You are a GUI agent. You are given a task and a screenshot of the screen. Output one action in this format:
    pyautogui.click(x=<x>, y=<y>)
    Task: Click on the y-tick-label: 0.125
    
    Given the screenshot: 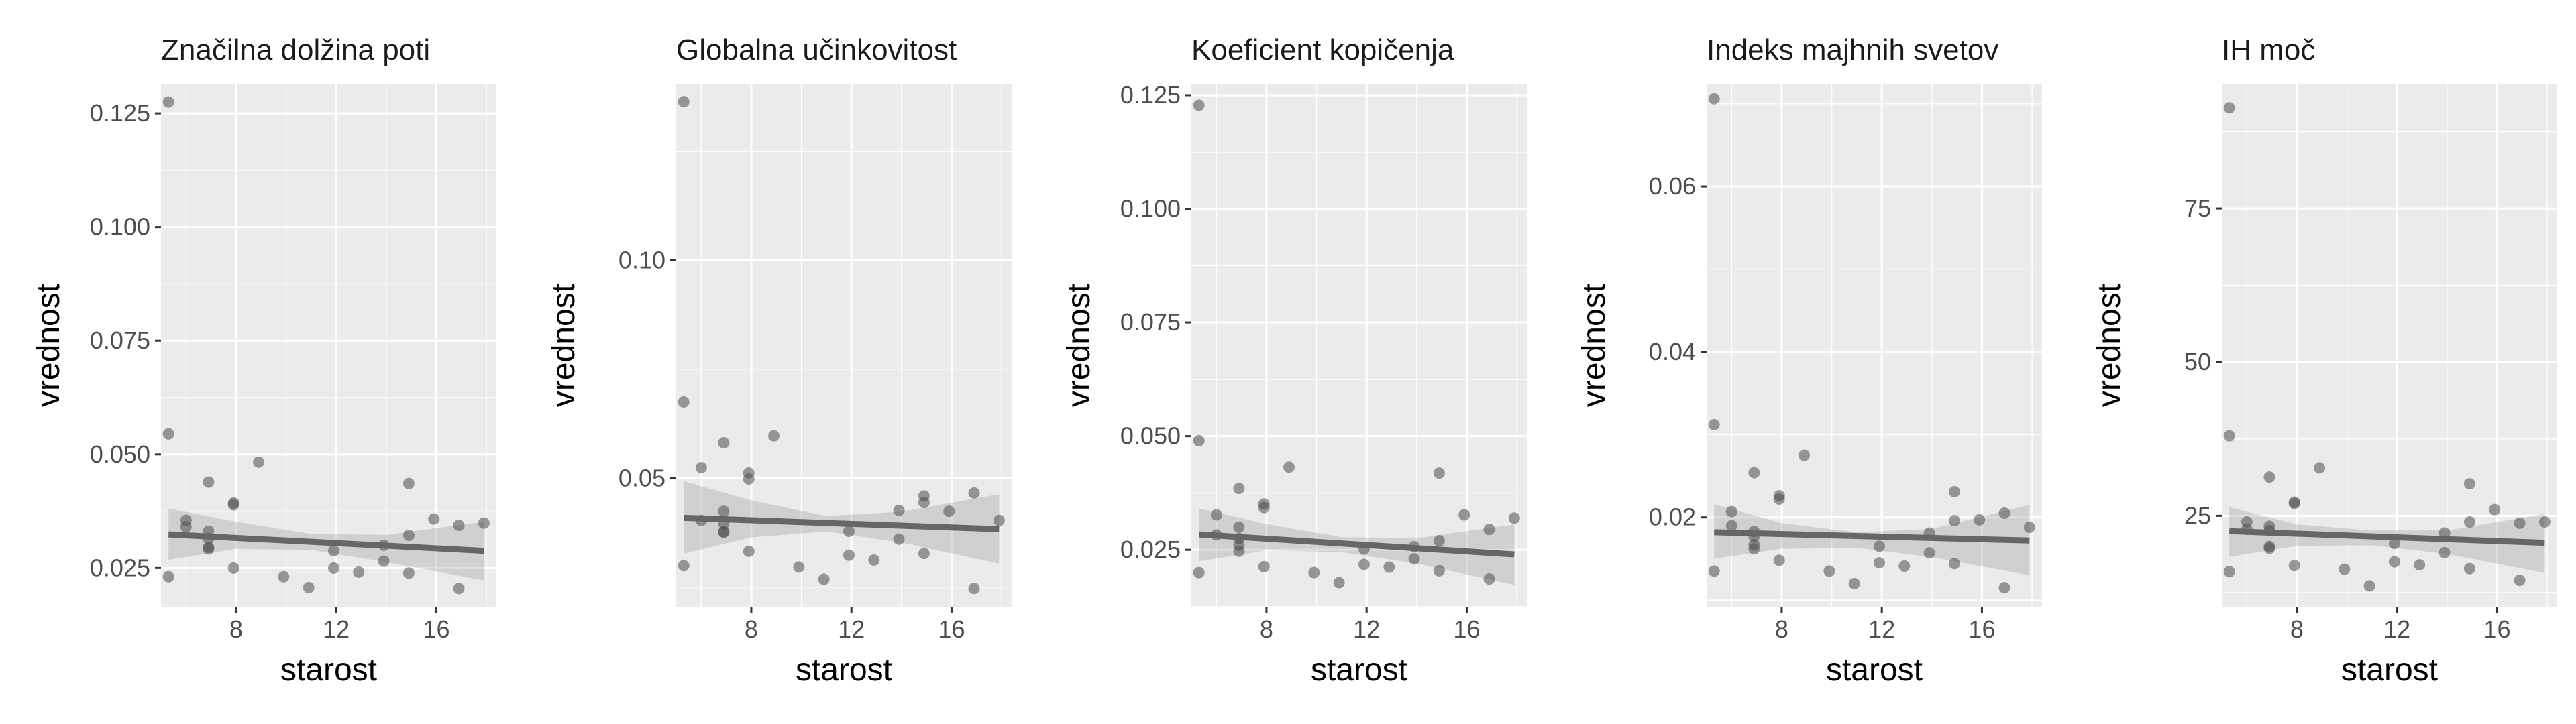 What is the action you would take?
    pyautogui.click(x=1150, y=95)
    